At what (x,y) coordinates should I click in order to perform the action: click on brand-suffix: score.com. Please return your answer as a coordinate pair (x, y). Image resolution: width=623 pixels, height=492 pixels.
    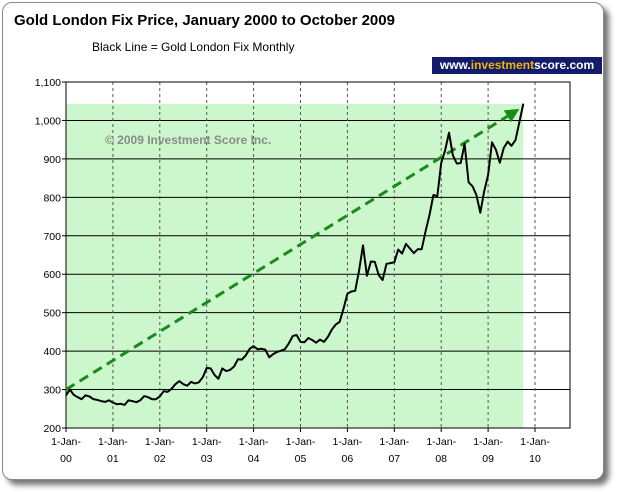
    Looking at the image, I should click on (564, 65).